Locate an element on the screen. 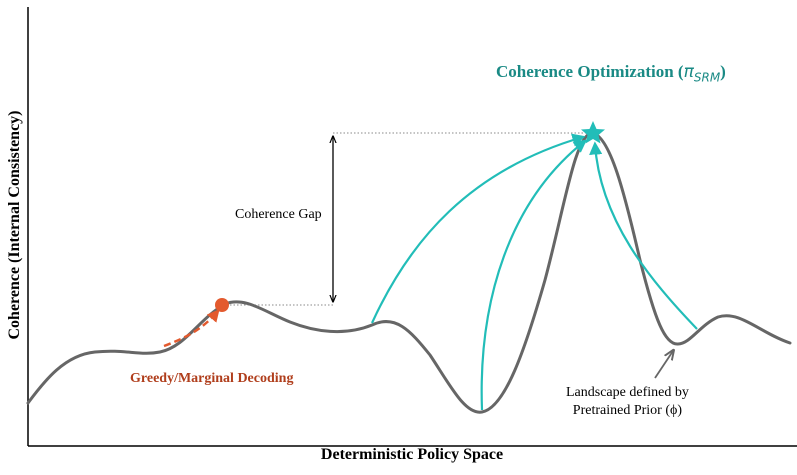 Image resolution: width=797 pixels, height=475 pixels. greedy-decoding-label: Greedy/Marginal Decoding is located at coordinates (212, 378).